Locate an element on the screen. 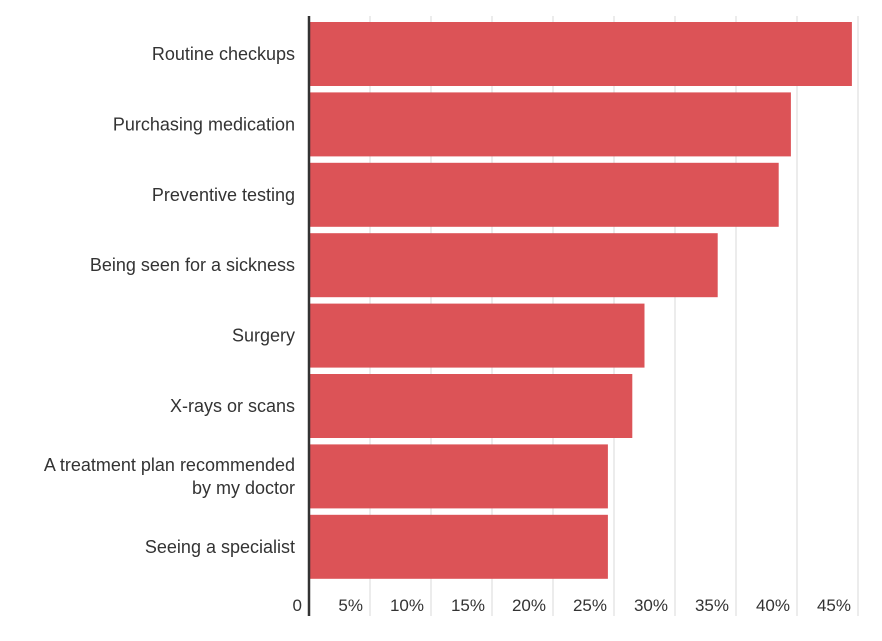 The width and height of the screenshot is (882, 641). category-label-line: X-rays or scans is located at coordinates (232, 406).